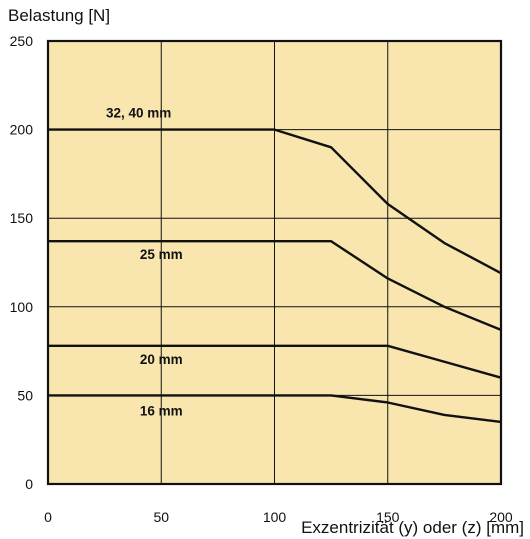 This screenshot has width=530, height=539. Describe the element at coordinates (138, 113) in the screenshot. I see `series-label: 32, 40 mm` at that location.